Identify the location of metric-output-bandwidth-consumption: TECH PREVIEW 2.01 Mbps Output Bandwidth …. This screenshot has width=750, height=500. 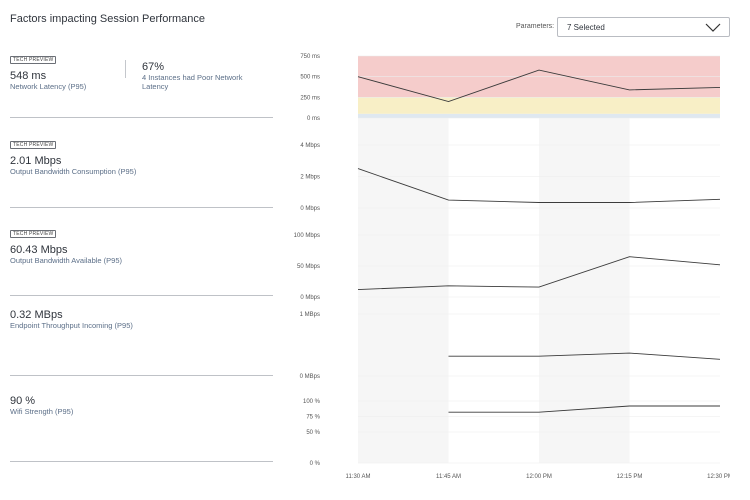
(73, 154).